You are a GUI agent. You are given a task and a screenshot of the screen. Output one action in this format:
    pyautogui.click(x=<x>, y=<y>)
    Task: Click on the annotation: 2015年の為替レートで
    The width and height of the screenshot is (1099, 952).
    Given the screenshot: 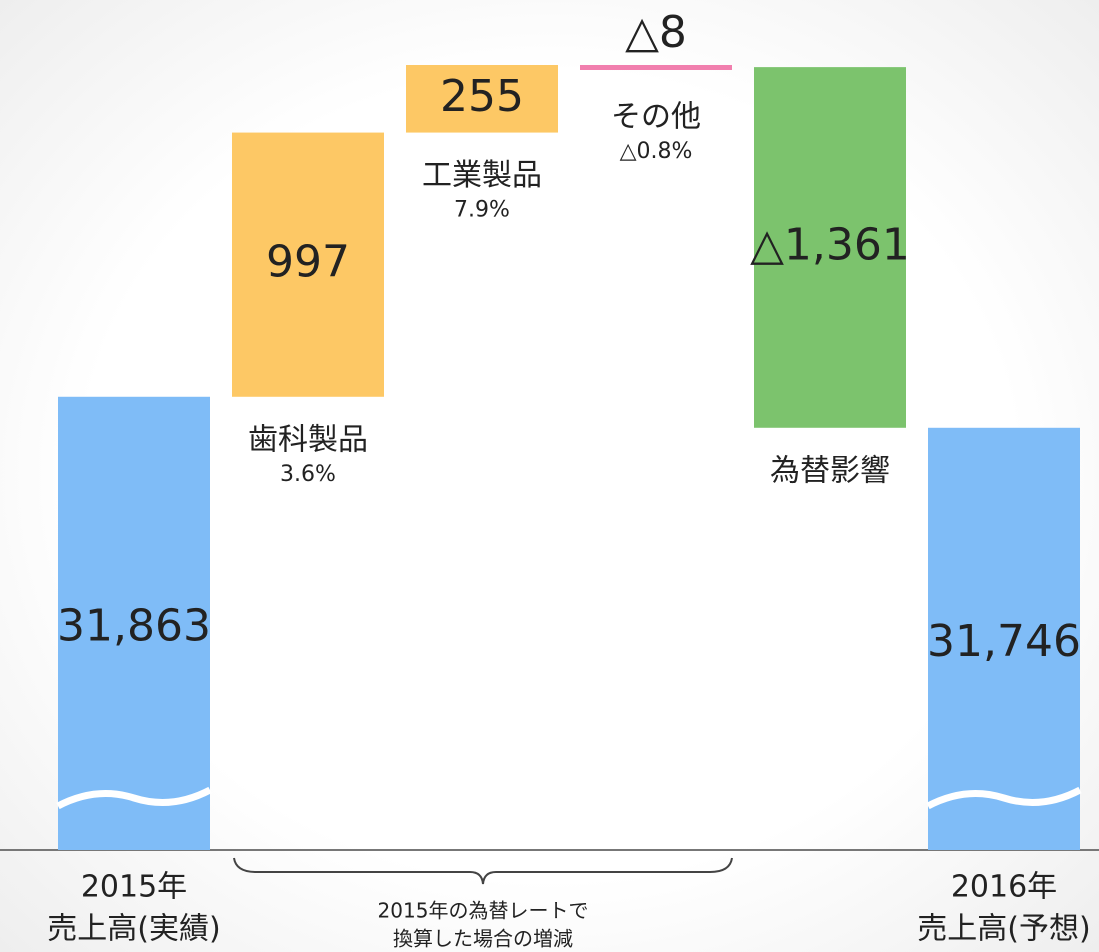 What is the action you would take?
    pyautogui.click(x=483, y=911)
    